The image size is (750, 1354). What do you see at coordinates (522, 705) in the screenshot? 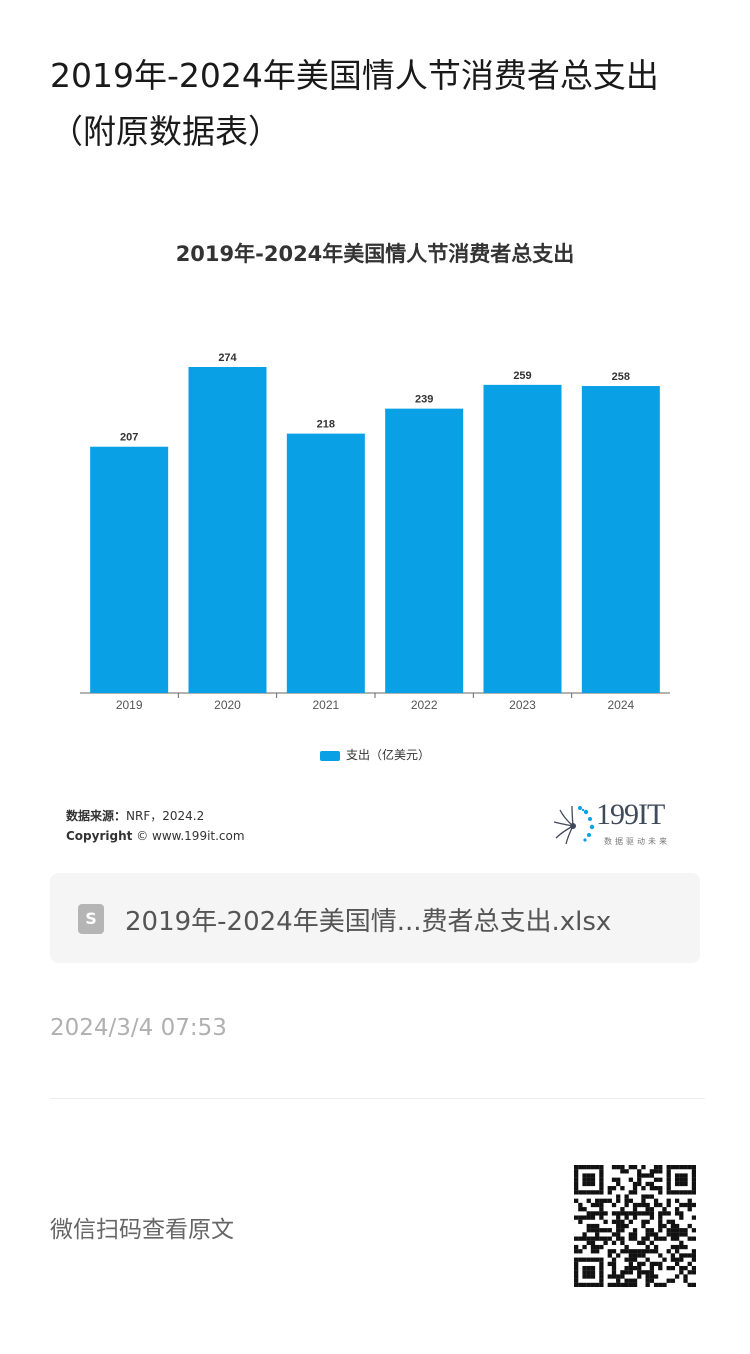
I see `x-tick-label-2023: 2023` at bounding box center [522, 705].